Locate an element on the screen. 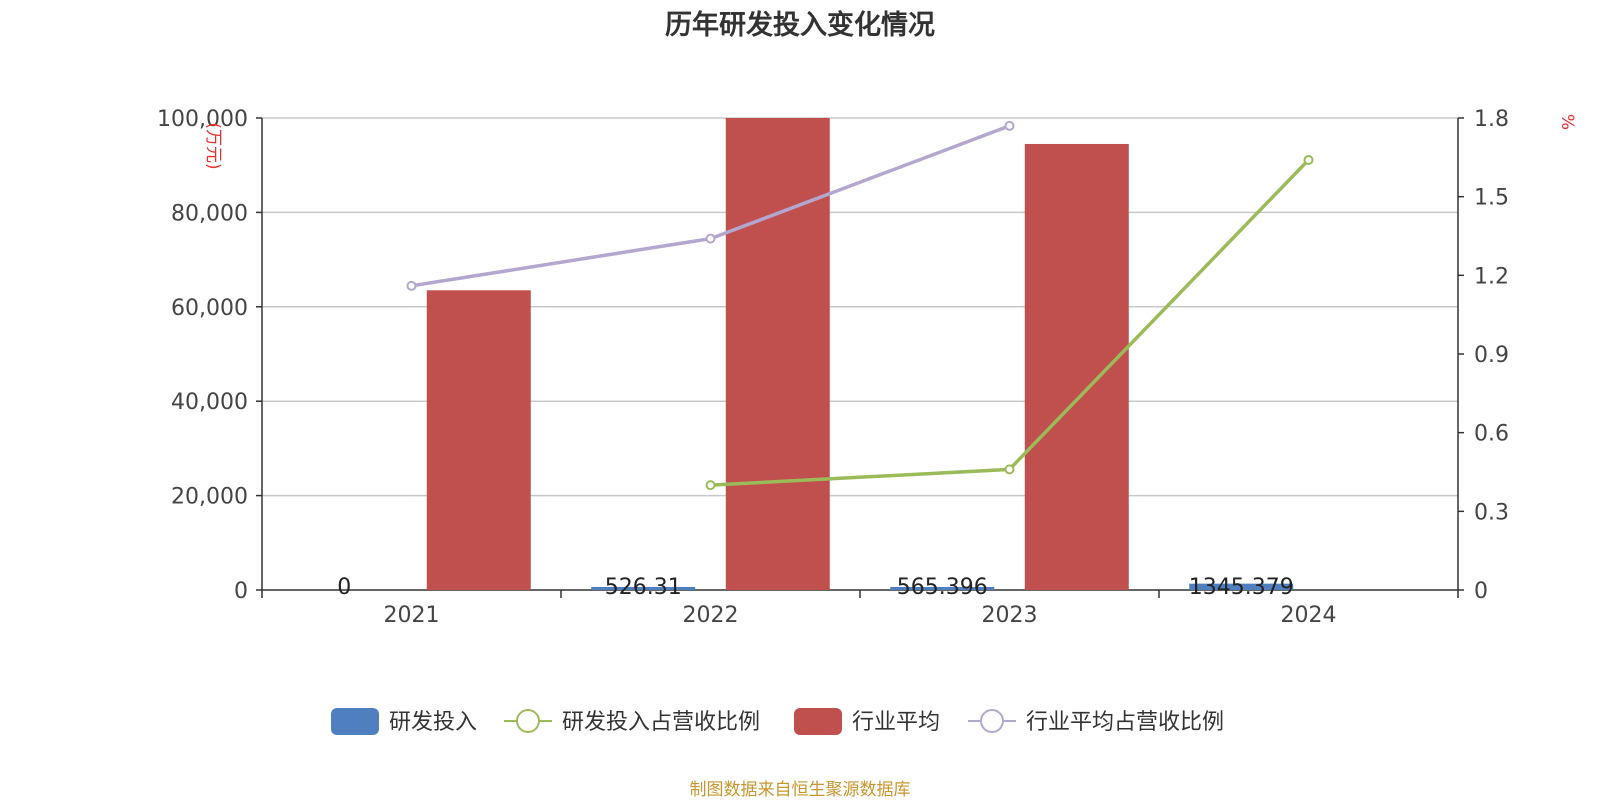 The height and width of the screenshot is (804, 1600). bar-研发投入-2022 is located at coordinates (643, 588).